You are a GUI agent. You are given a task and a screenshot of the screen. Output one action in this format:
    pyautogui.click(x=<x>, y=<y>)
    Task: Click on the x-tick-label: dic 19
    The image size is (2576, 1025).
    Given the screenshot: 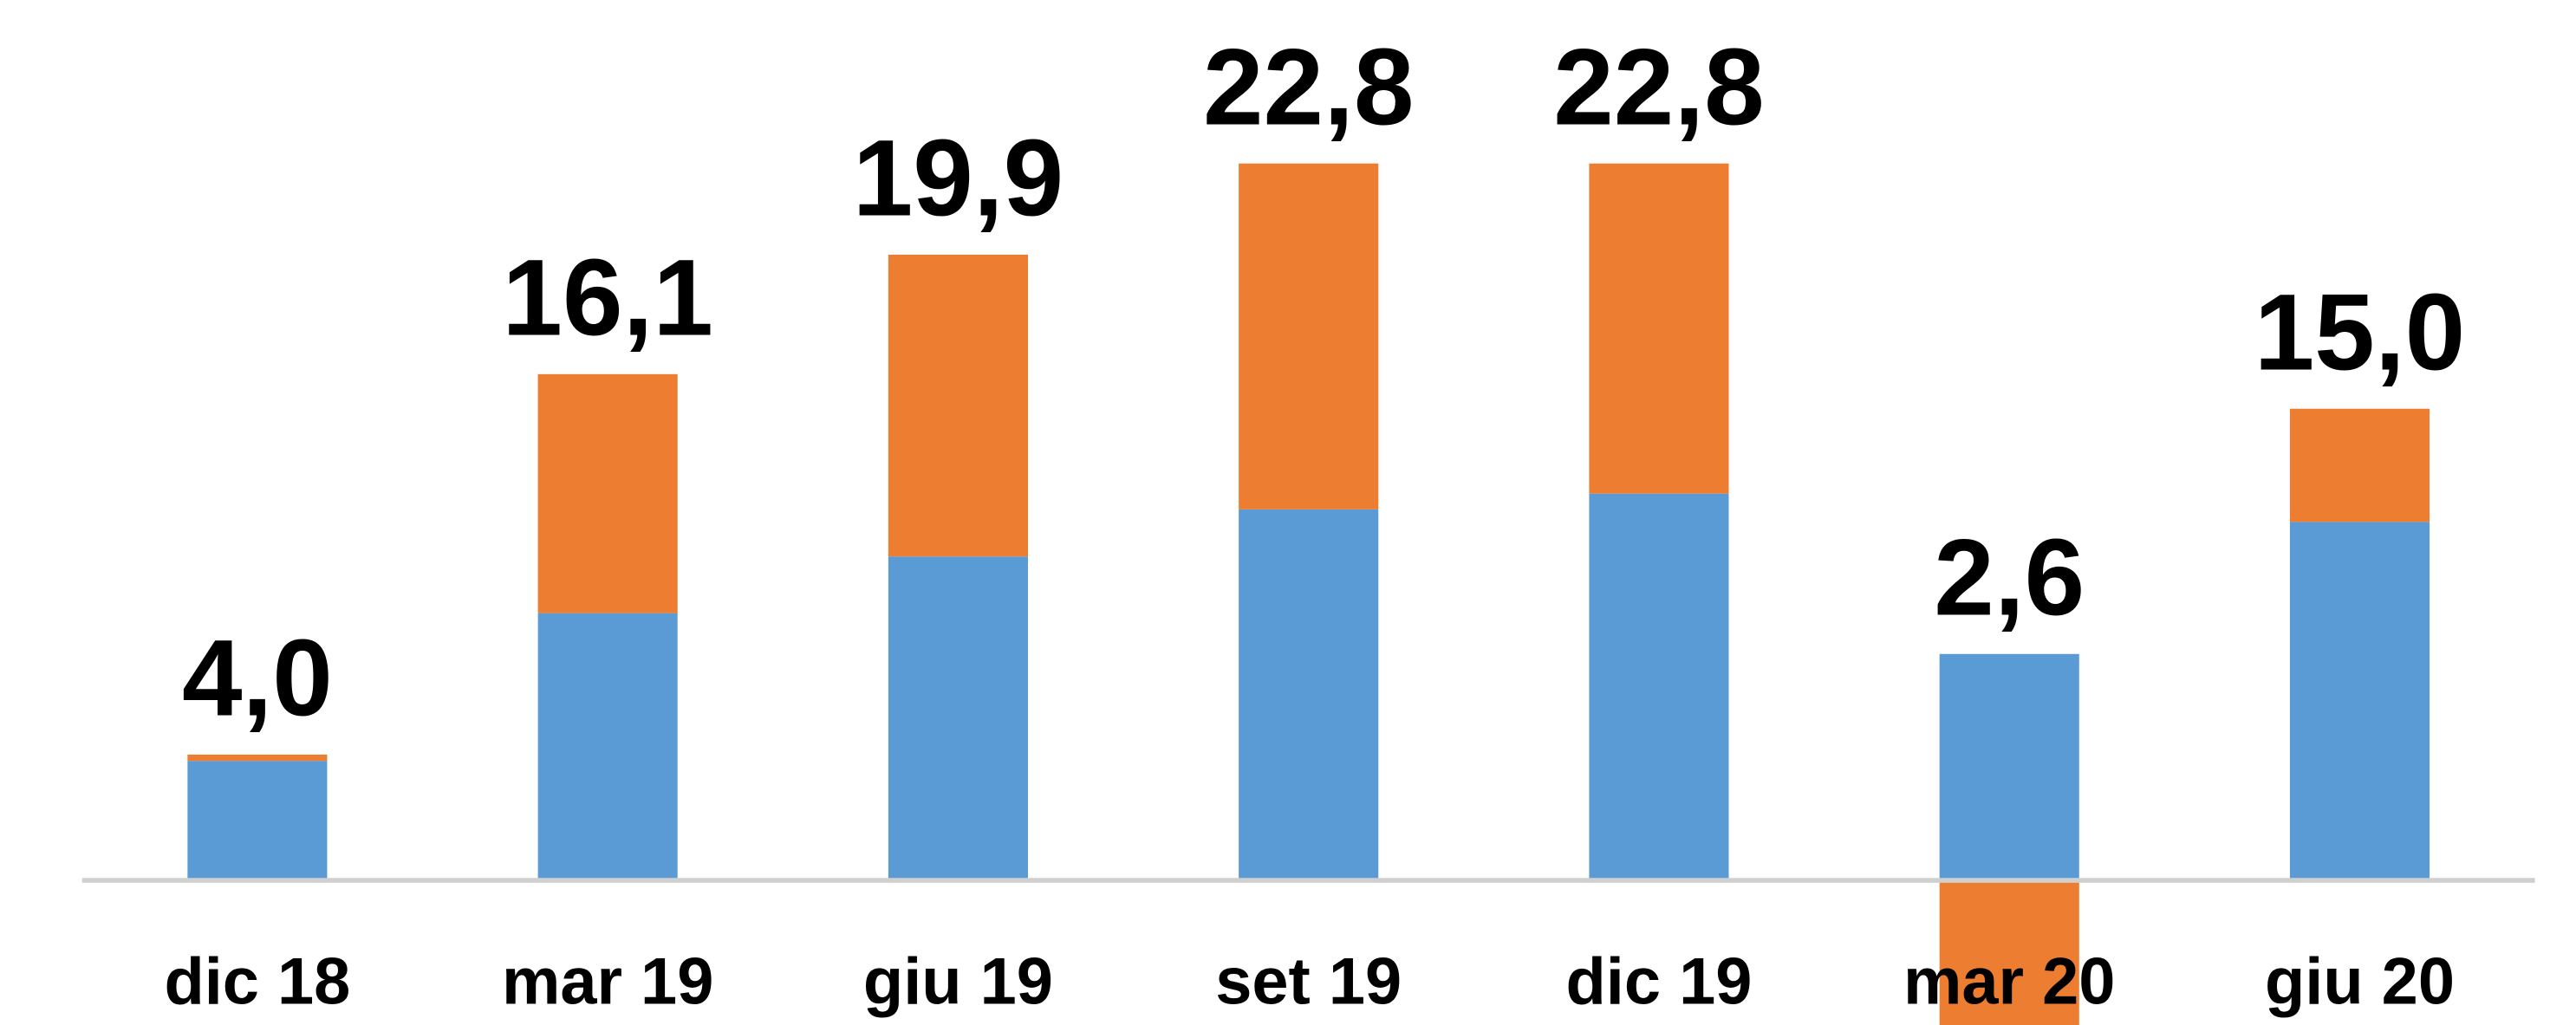 What is the action you would take?
    pyautogui.click(x=1659, y=981)
    